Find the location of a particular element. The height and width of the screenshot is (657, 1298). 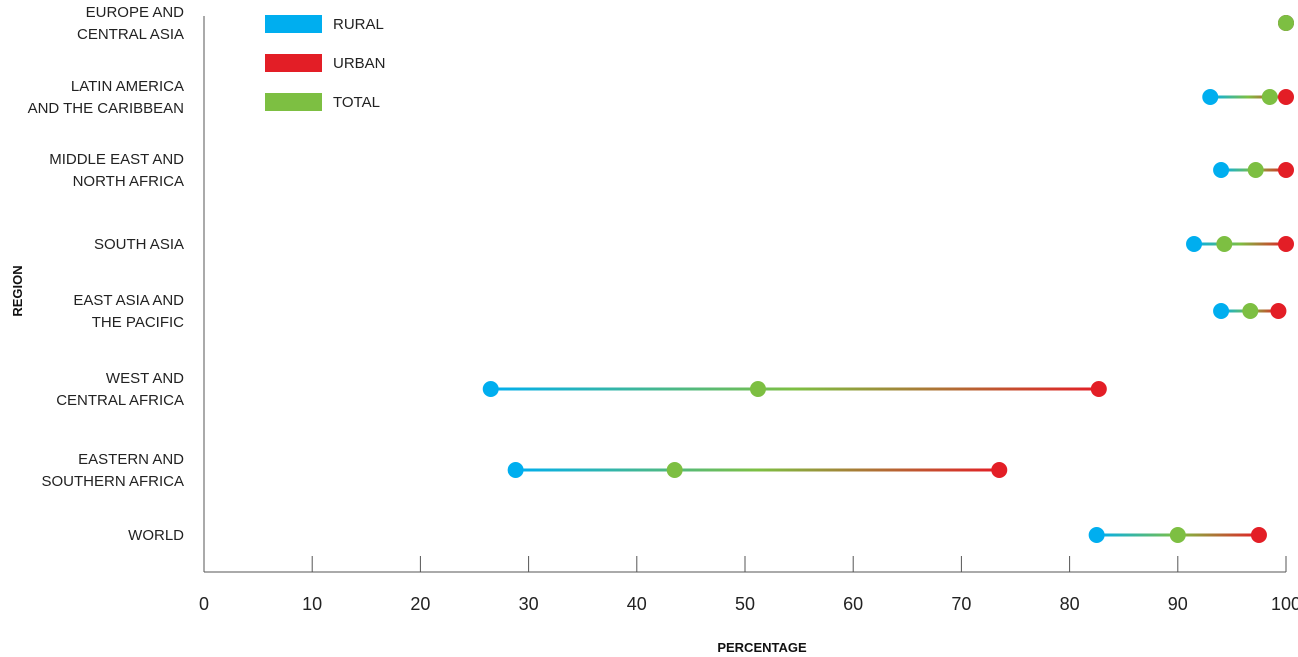

legend: RURAL URBAN TOTAL is located at coordinates (325, 63).